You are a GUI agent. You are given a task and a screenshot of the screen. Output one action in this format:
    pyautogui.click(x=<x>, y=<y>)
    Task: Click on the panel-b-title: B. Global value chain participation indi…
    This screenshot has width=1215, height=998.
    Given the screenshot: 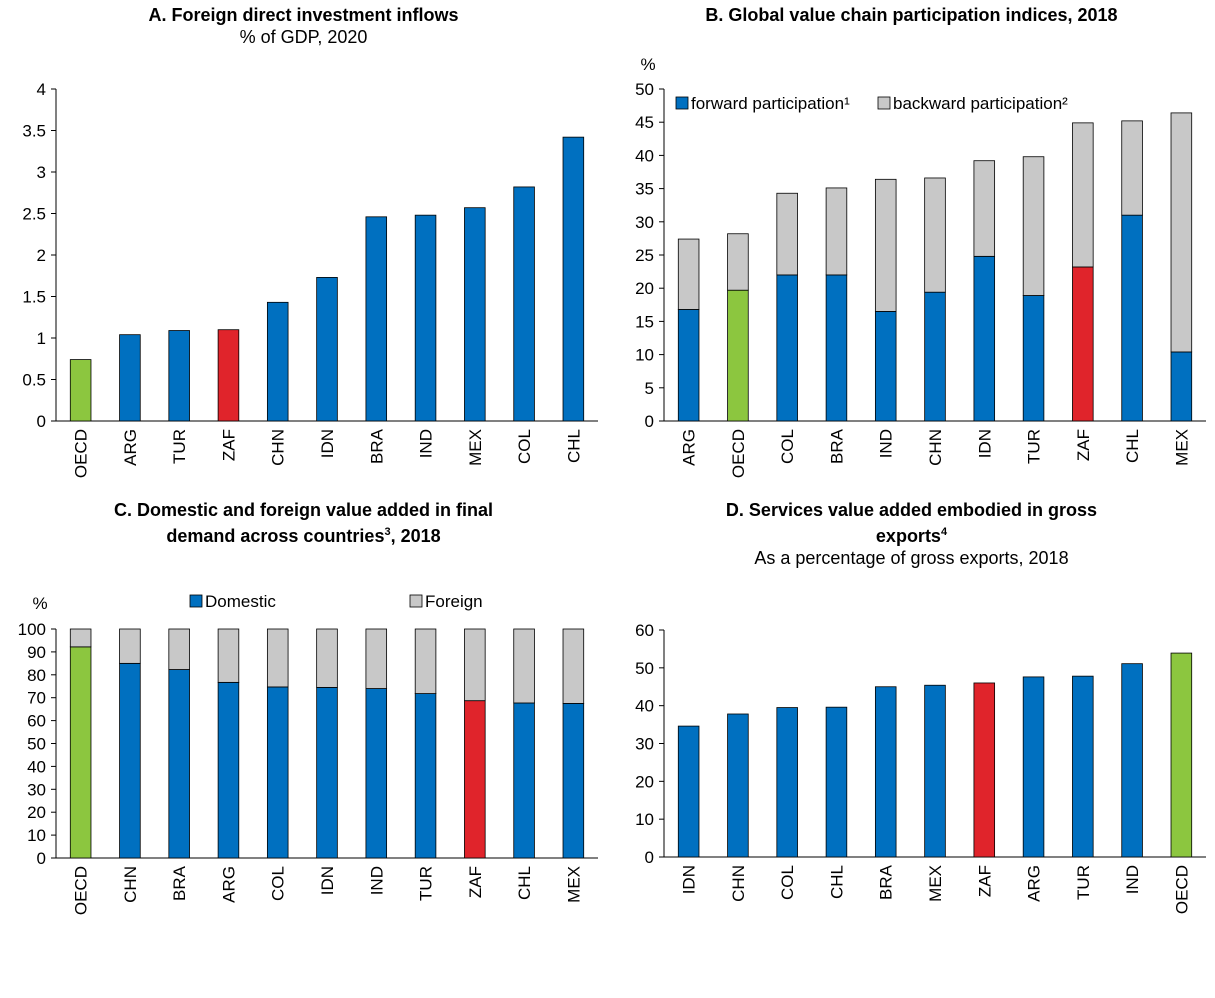 What is the action you would take?
    pyautogui.click(x=911, y=15)
    